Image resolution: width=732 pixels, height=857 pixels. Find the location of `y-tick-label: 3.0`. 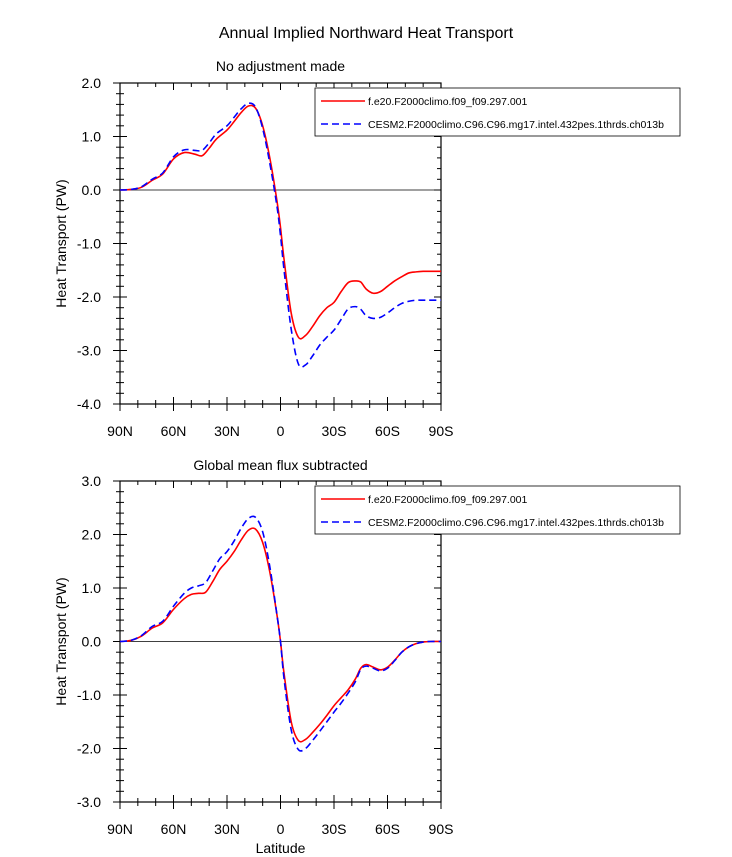

y-tick-label: 3.0 is located at coordinates (92, 481).